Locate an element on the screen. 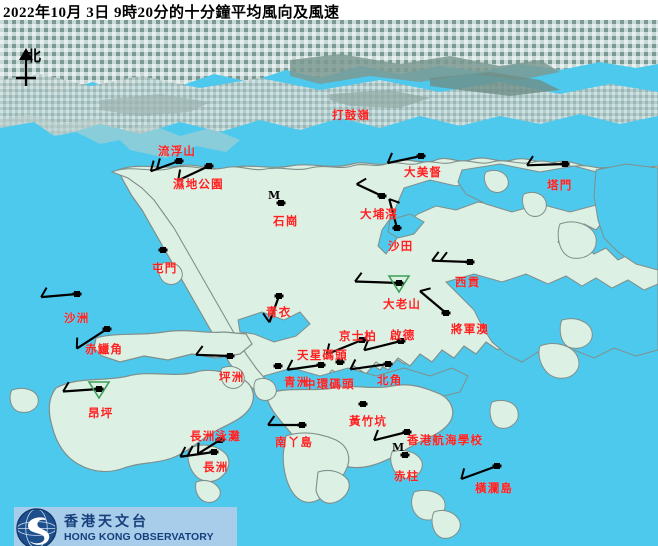 Image resolution: width=658 pixels, height=546 pixels. hko-logo-text: 香港天文台 HONG KONG OBSERVATORY is located at coordinates (139, 529).